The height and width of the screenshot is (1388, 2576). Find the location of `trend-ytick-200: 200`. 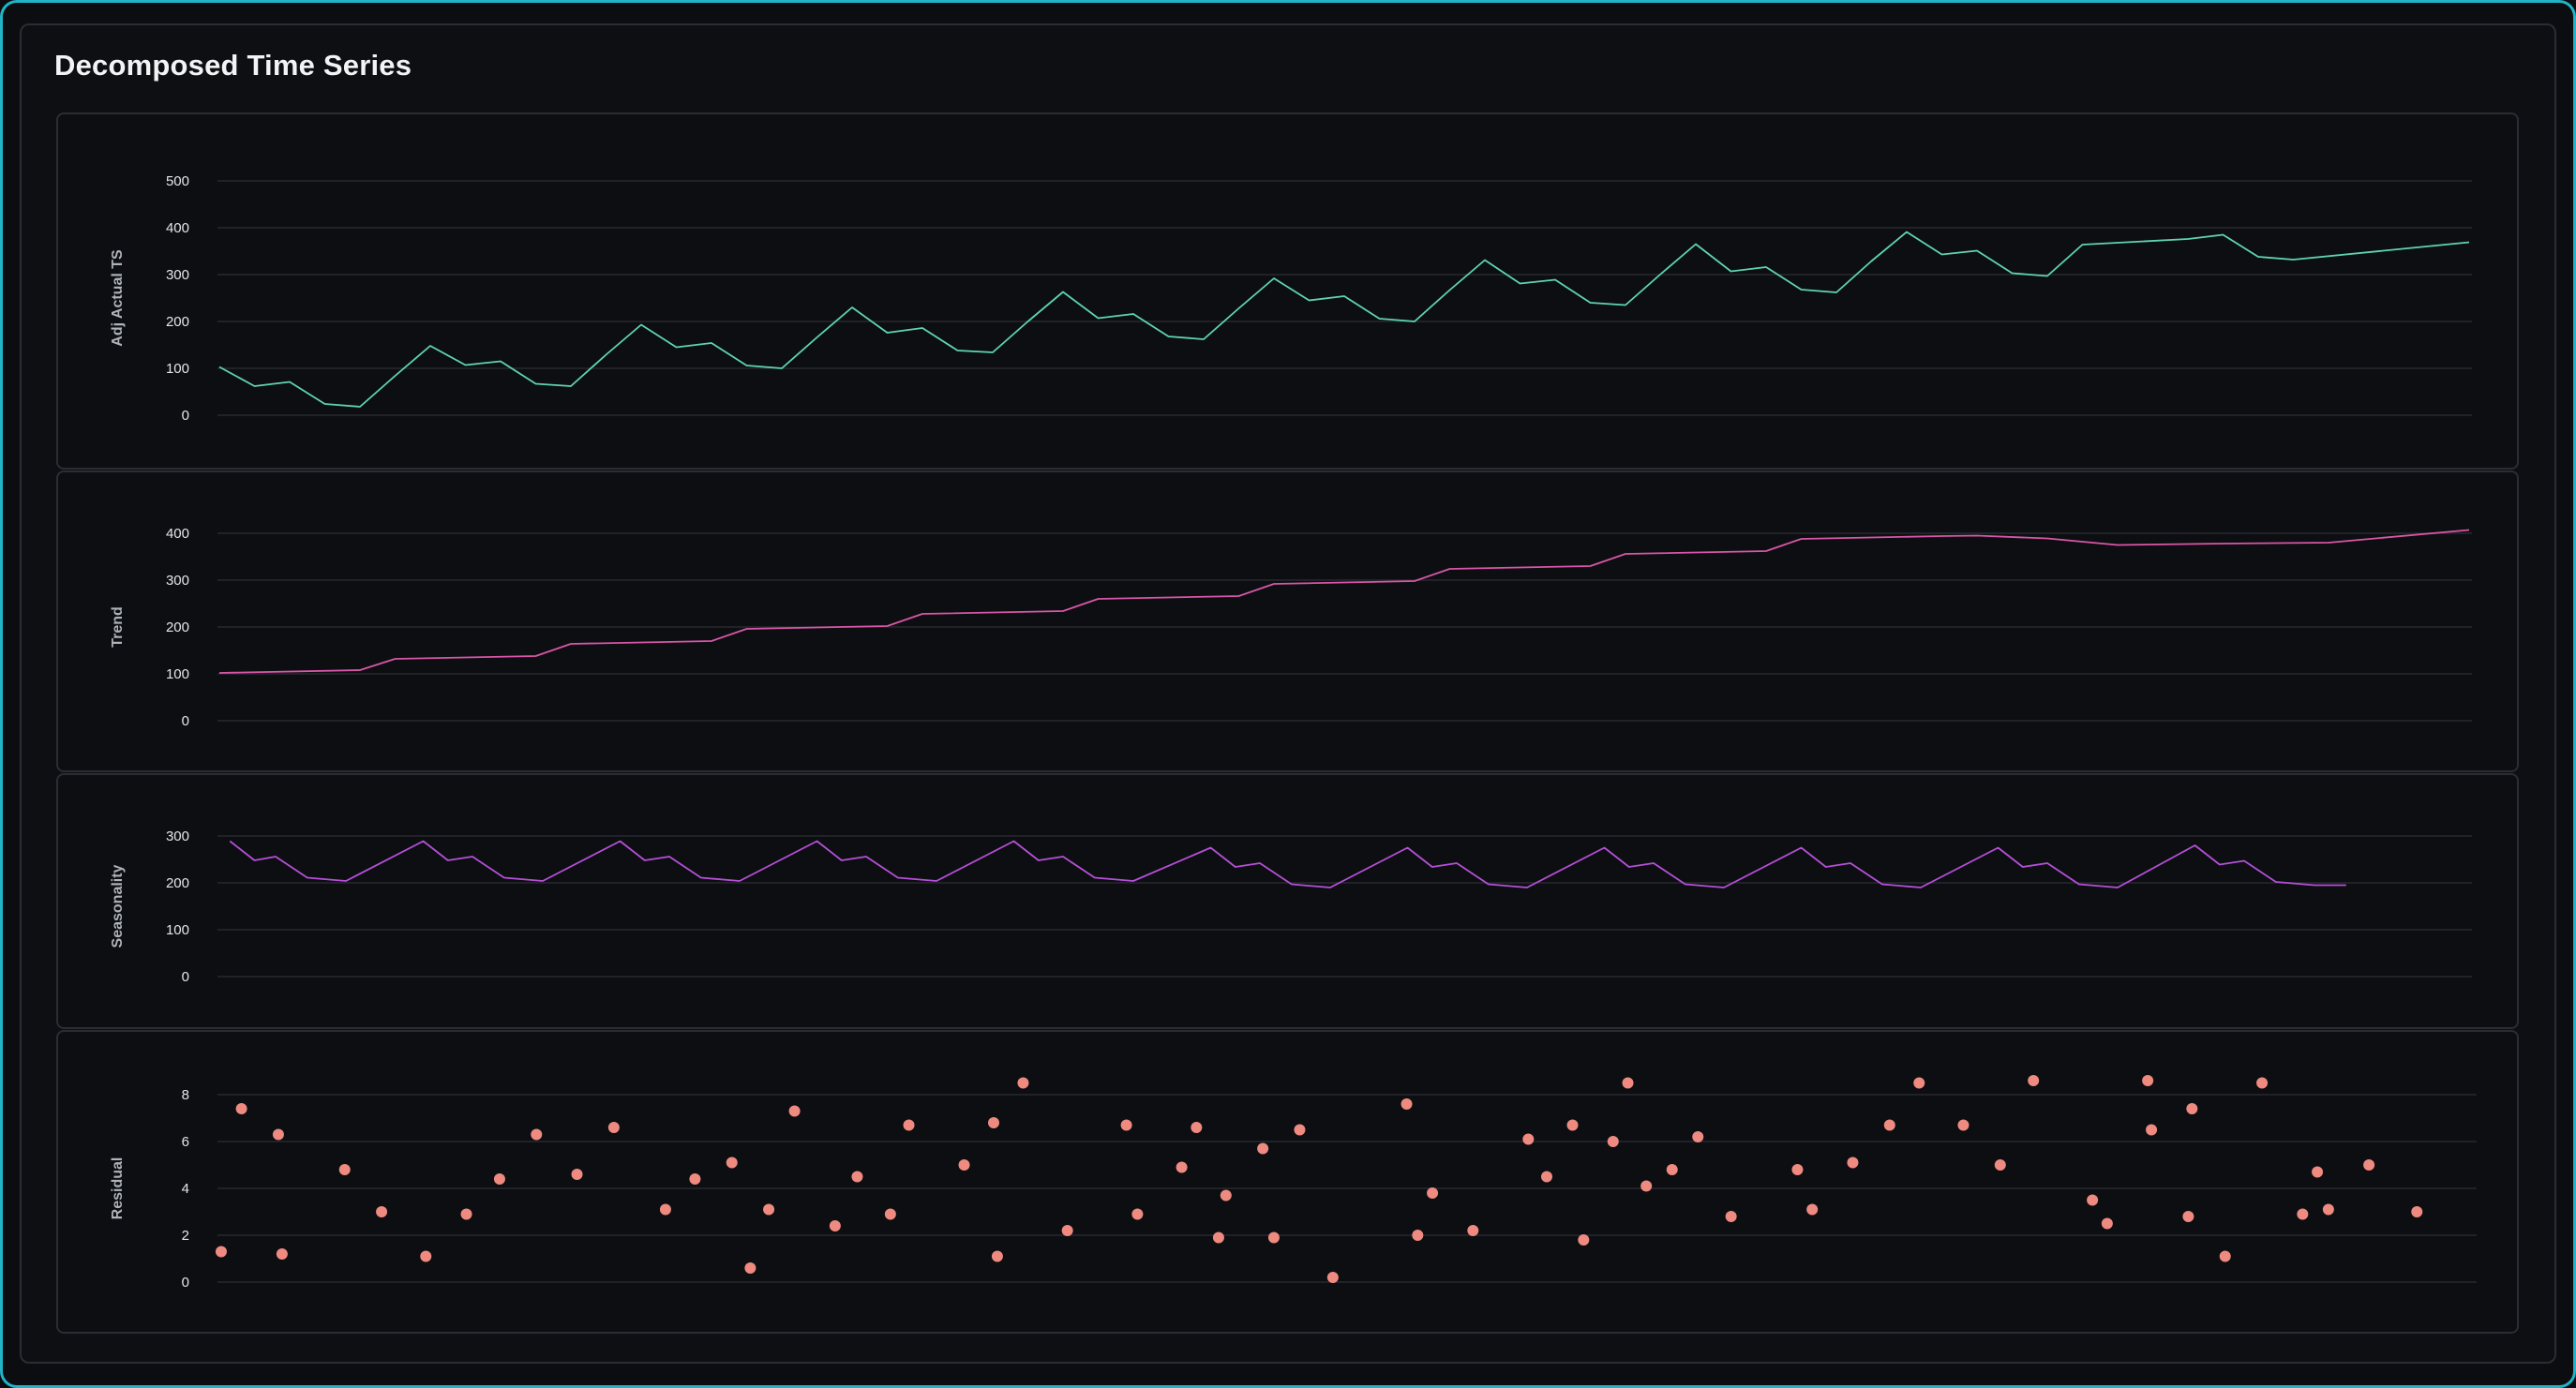

trend-ytick-200: 200 is located at coordinates (178, 627).